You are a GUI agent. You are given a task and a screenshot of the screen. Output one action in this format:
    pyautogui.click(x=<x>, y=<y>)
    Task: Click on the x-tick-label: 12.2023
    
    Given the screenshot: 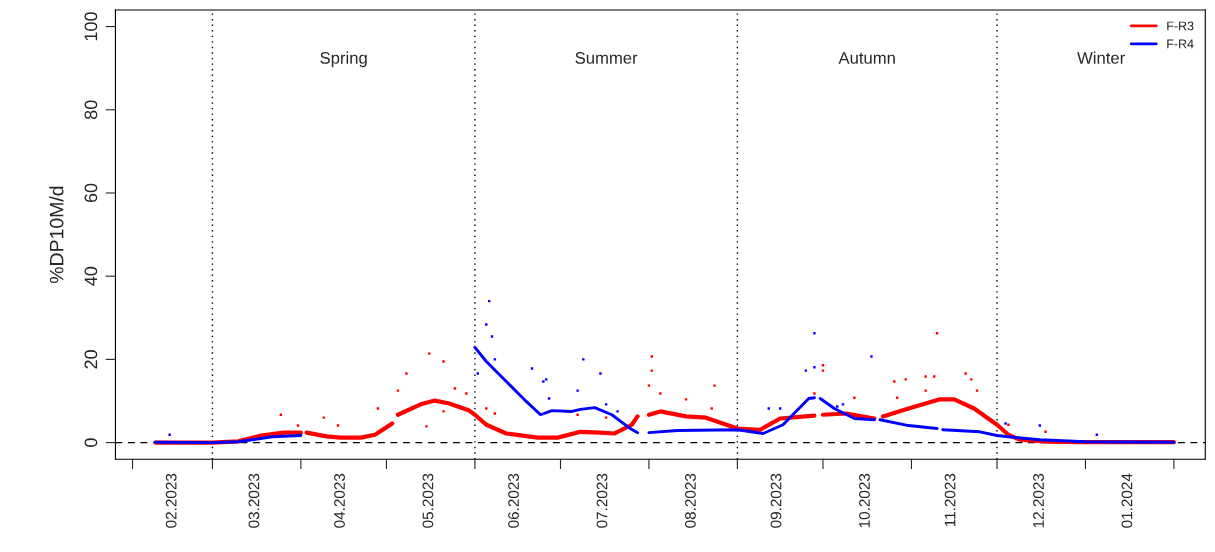 What is the action you would take?
    pyautogui.click(x=1038, y=500)
    